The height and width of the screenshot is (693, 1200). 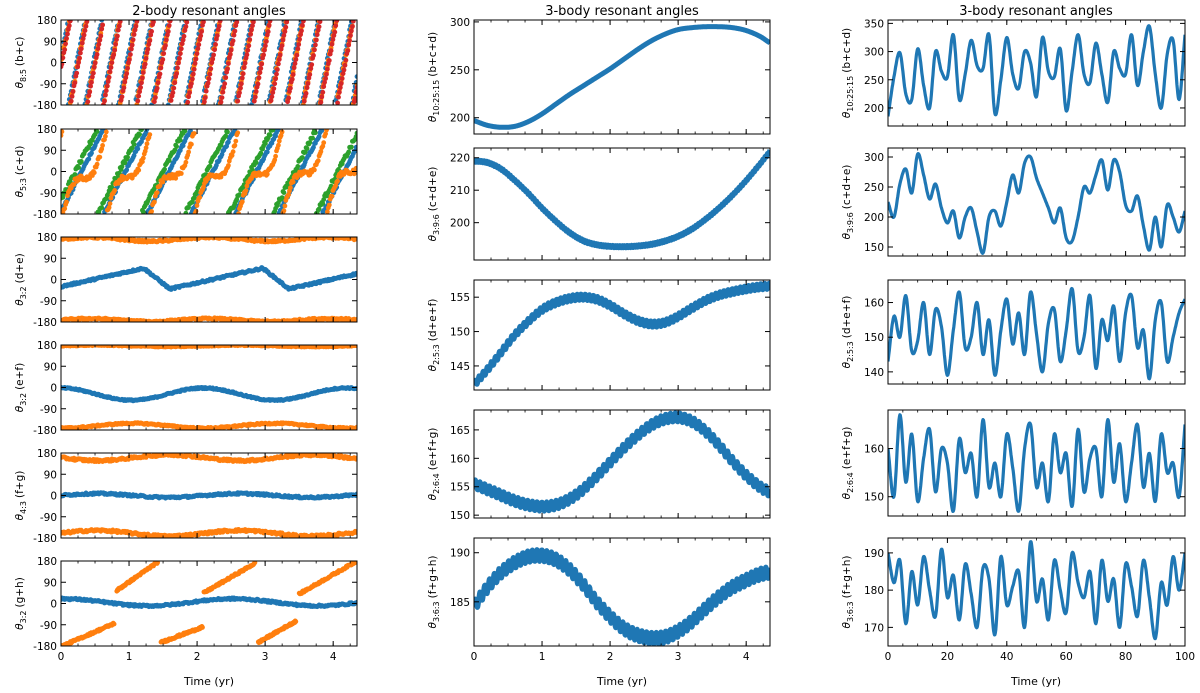 What do you see at coordinates (209, 278) in the screenshot?
I see `panel-c1-r3-series-blue` at bounding box center [209, 278].